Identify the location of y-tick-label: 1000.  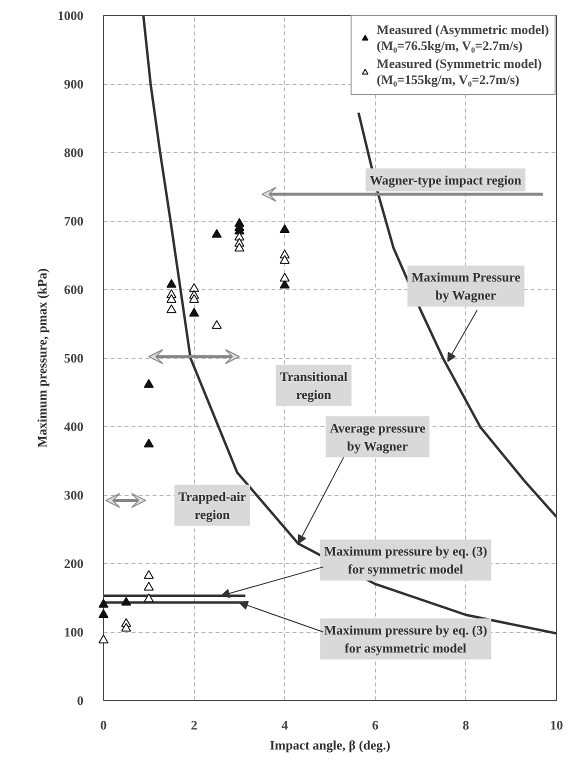
(71, 15).